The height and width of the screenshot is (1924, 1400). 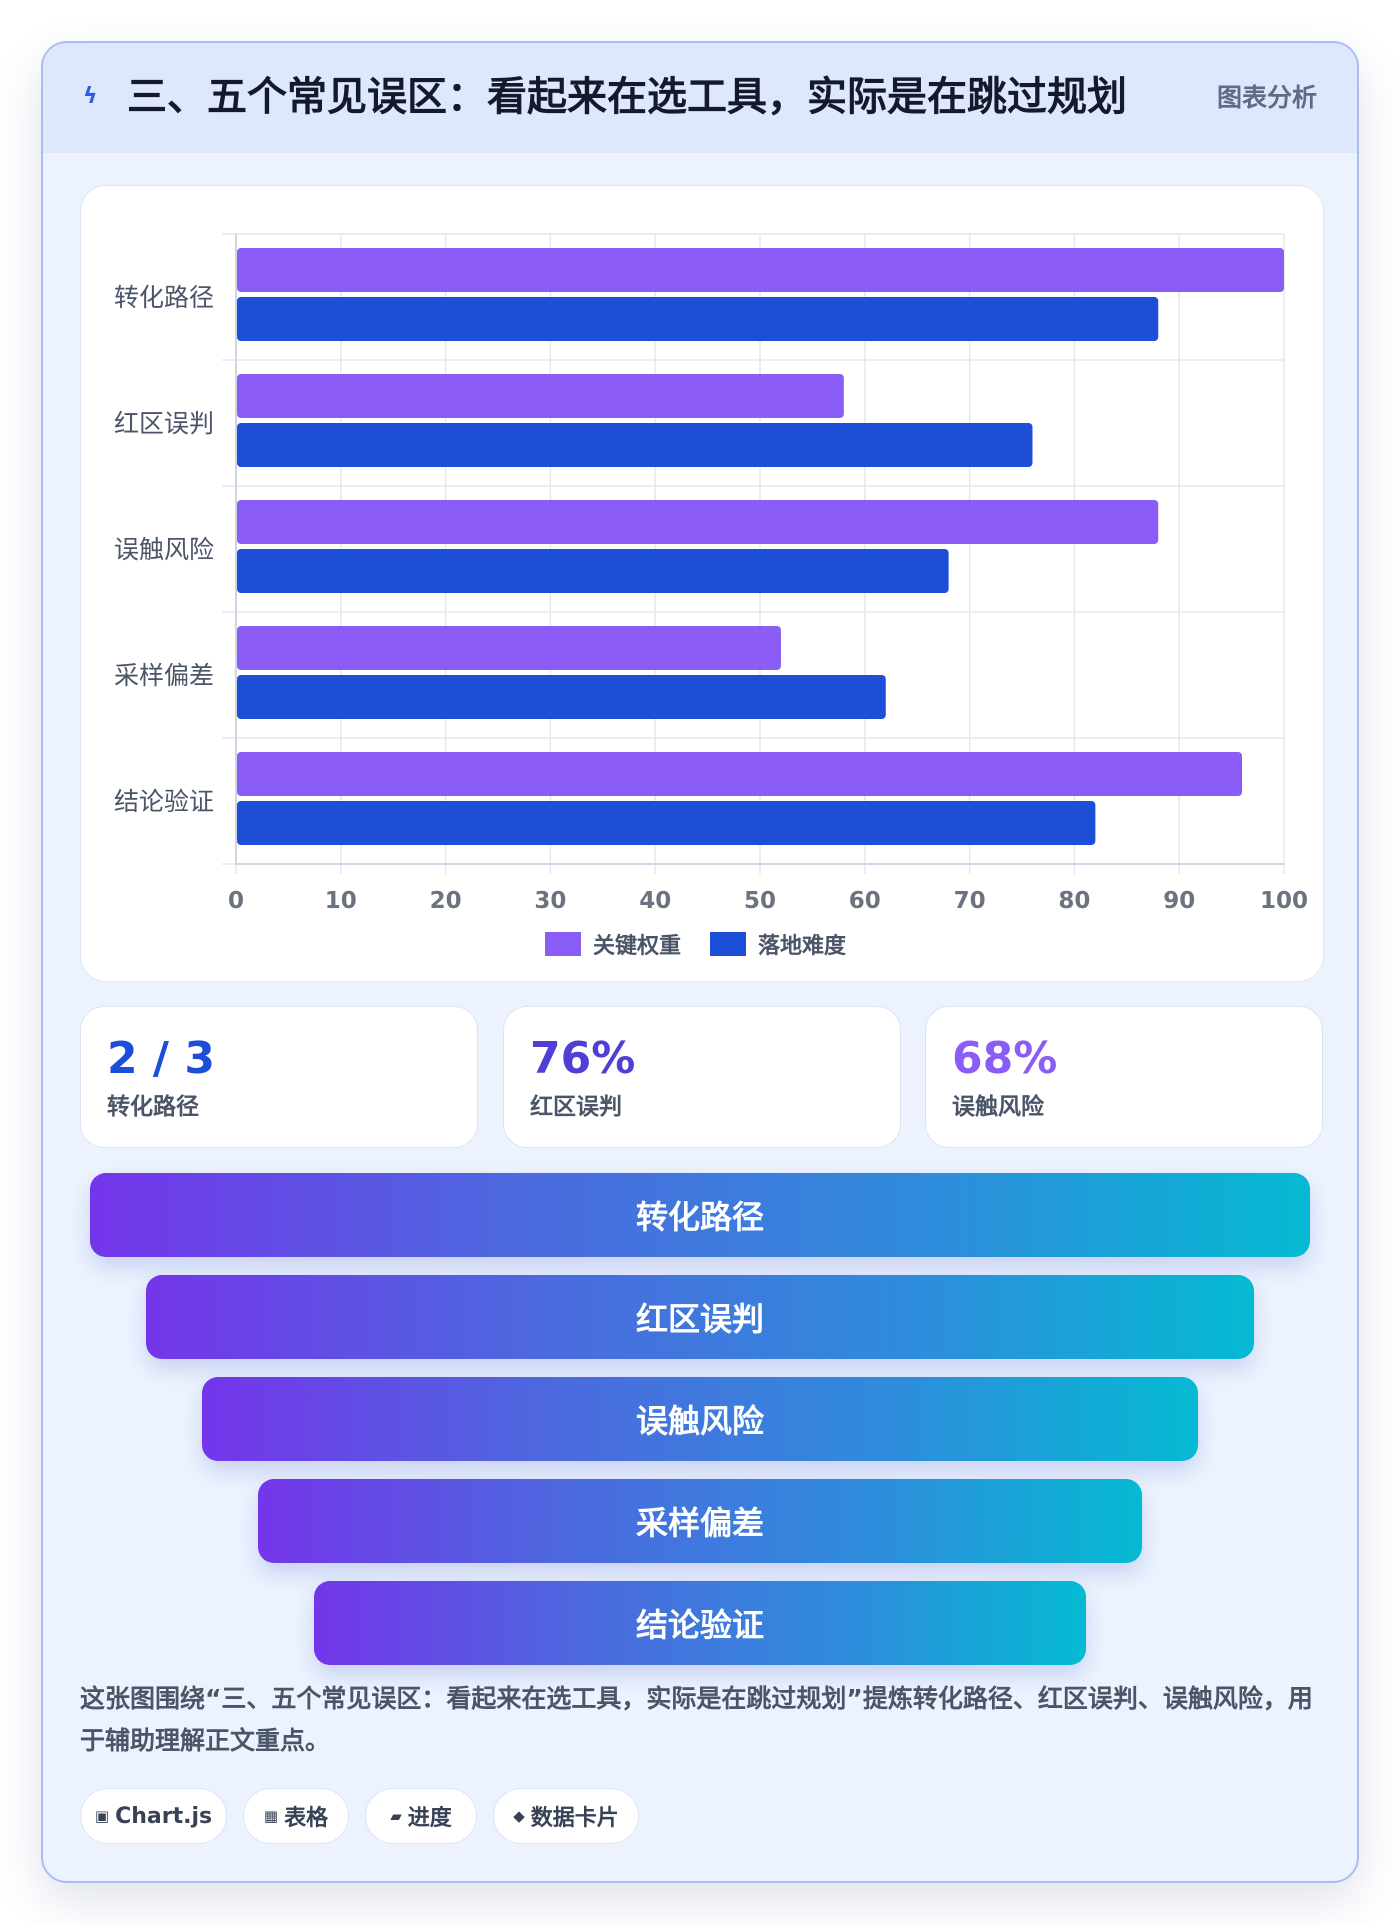 I want to click on y-category-label: 红区误判, so click(x=164, y=423).